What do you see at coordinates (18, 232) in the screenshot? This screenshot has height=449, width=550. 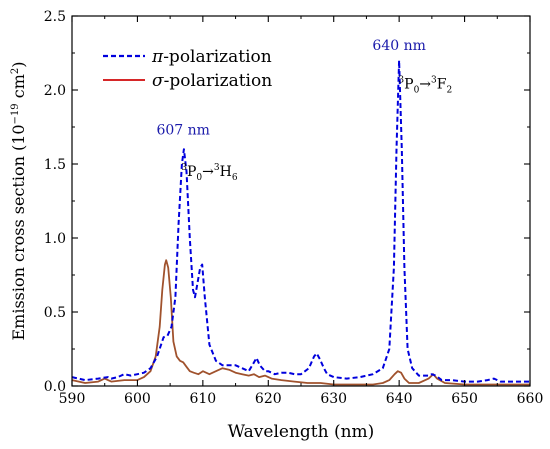 I see `y-axis-title-main: Emission cross section (10` at bounding box center [18, 232].